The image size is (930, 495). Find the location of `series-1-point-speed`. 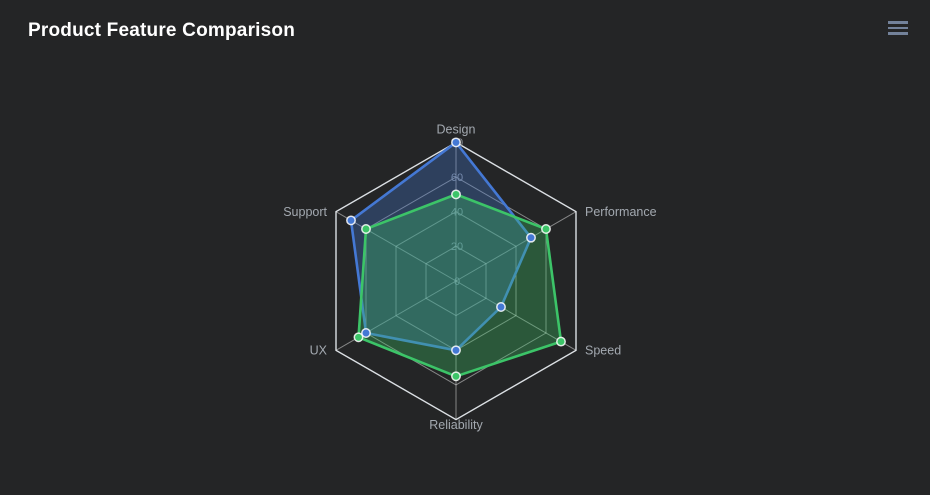

series-1-point-speed is located at coordinates (501, 307).